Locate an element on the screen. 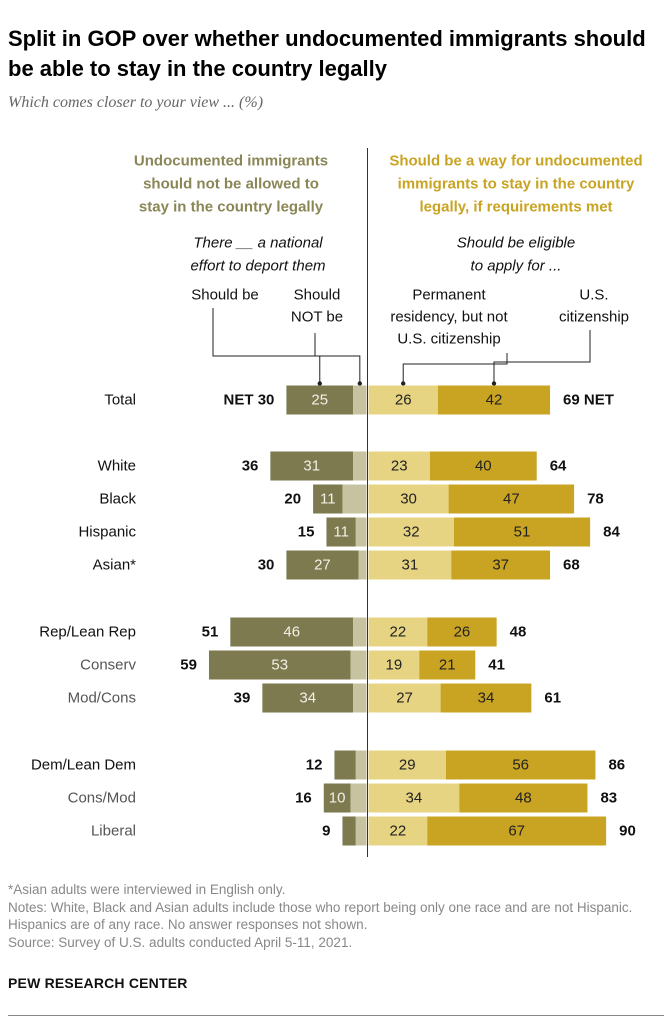  leader-should-be-dot is located at coordinates (319, 383).